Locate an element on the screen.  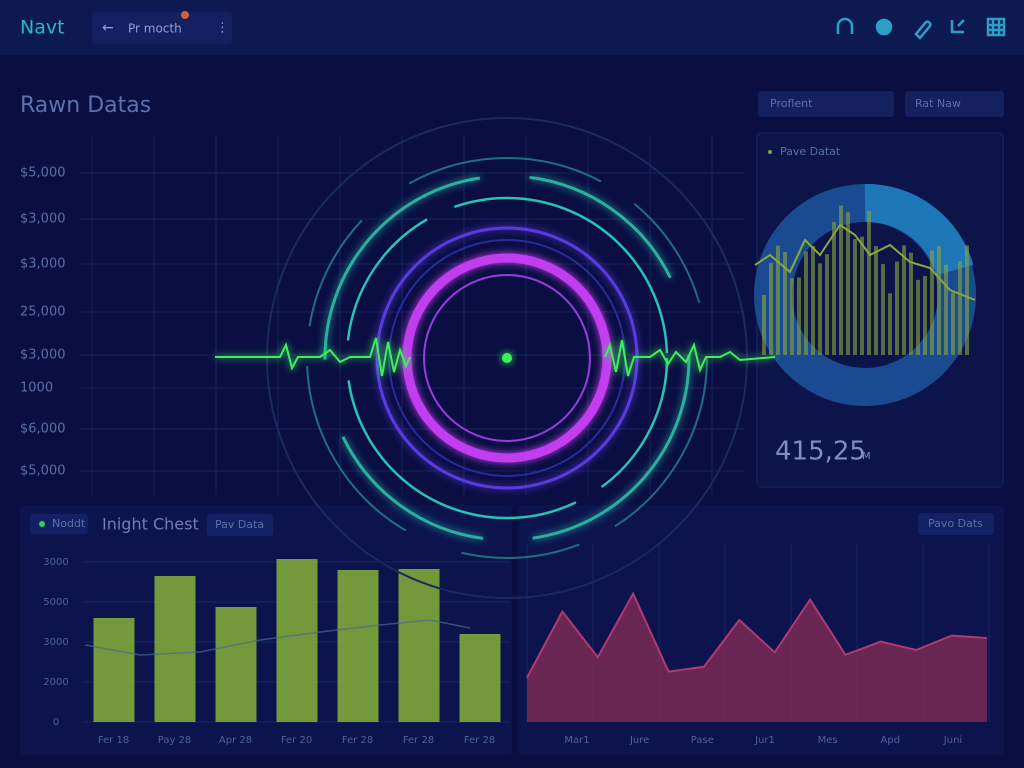
icon-grid is located at coordinates (996, 27).